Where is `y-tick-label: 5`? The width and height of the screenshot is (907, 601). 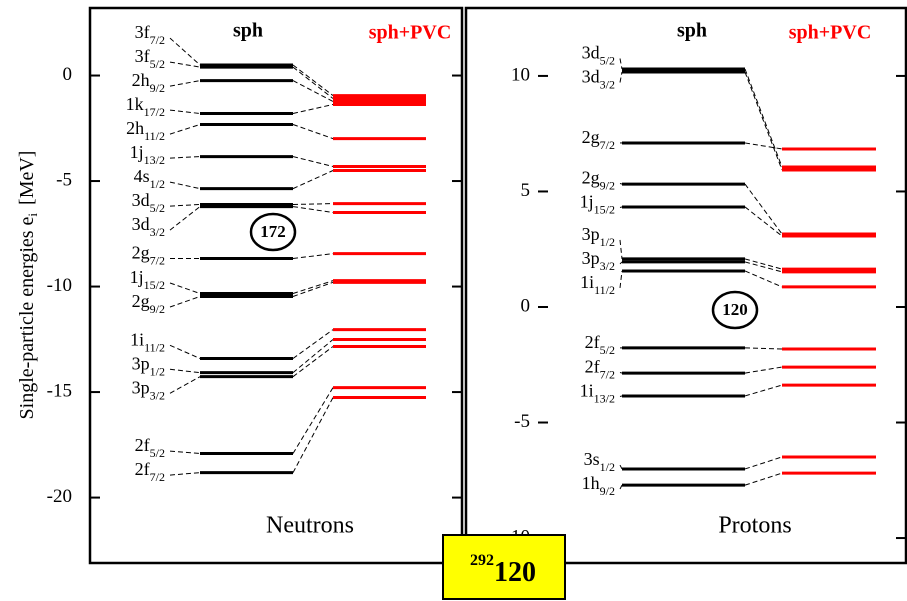
y-tick-label: 5 is located at coordinates (526, 190).